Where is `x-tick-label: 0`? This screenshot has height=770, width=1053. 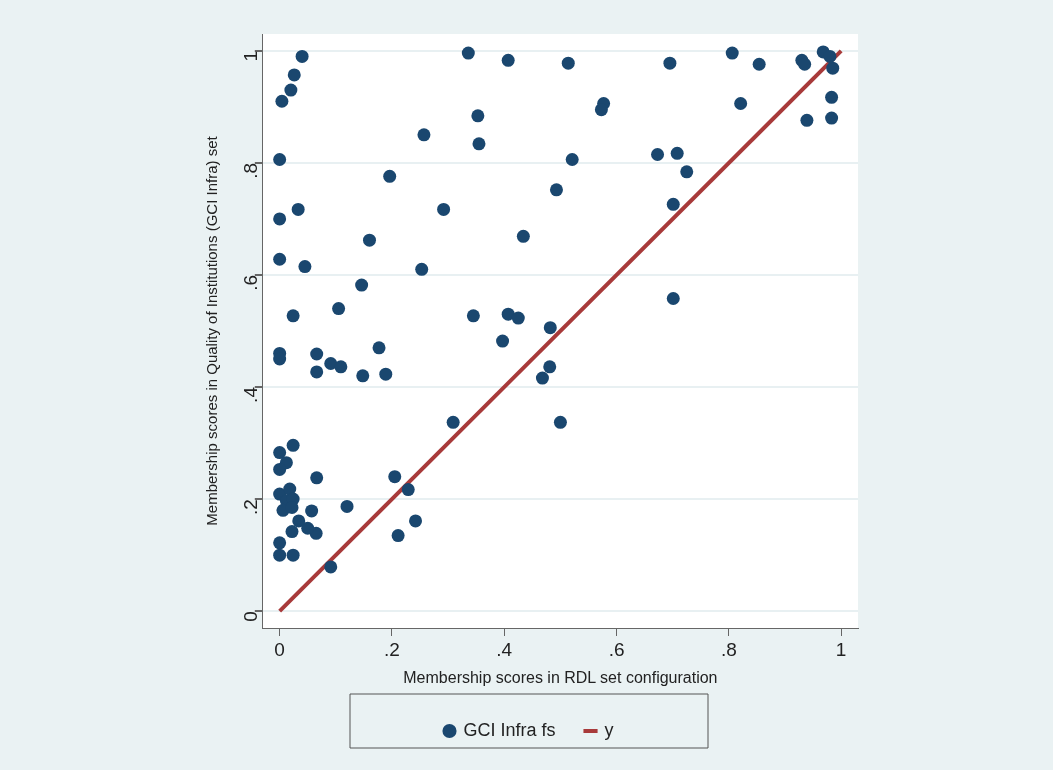 x-tick-label: 0 is located at coordinates (279, 649).